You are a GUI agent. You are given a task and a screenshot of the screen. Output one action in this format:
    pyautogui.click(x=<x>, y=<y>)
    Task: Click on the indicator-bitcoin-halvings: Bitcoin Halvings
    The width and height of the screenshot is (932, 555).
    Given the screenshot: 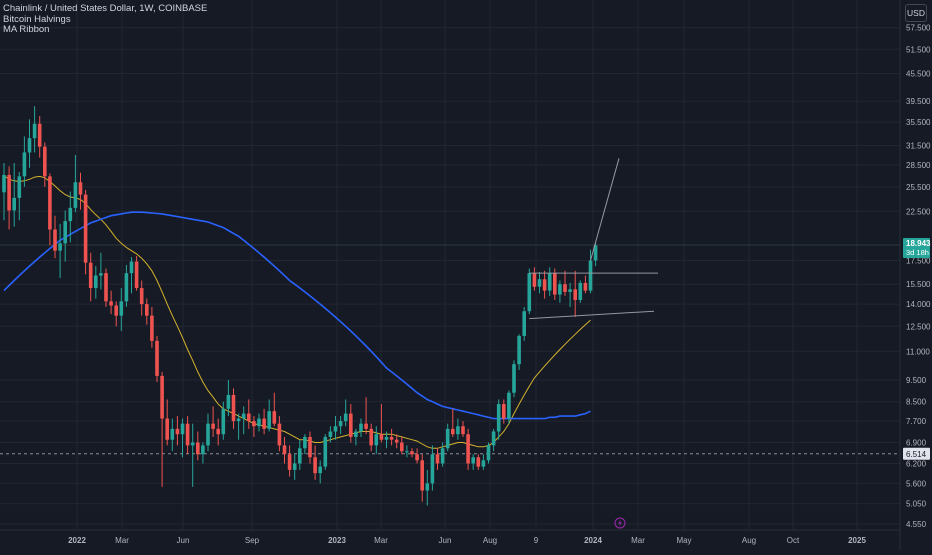 What is the action you would take?
    pyautogui.click(x=37, y=19)
    